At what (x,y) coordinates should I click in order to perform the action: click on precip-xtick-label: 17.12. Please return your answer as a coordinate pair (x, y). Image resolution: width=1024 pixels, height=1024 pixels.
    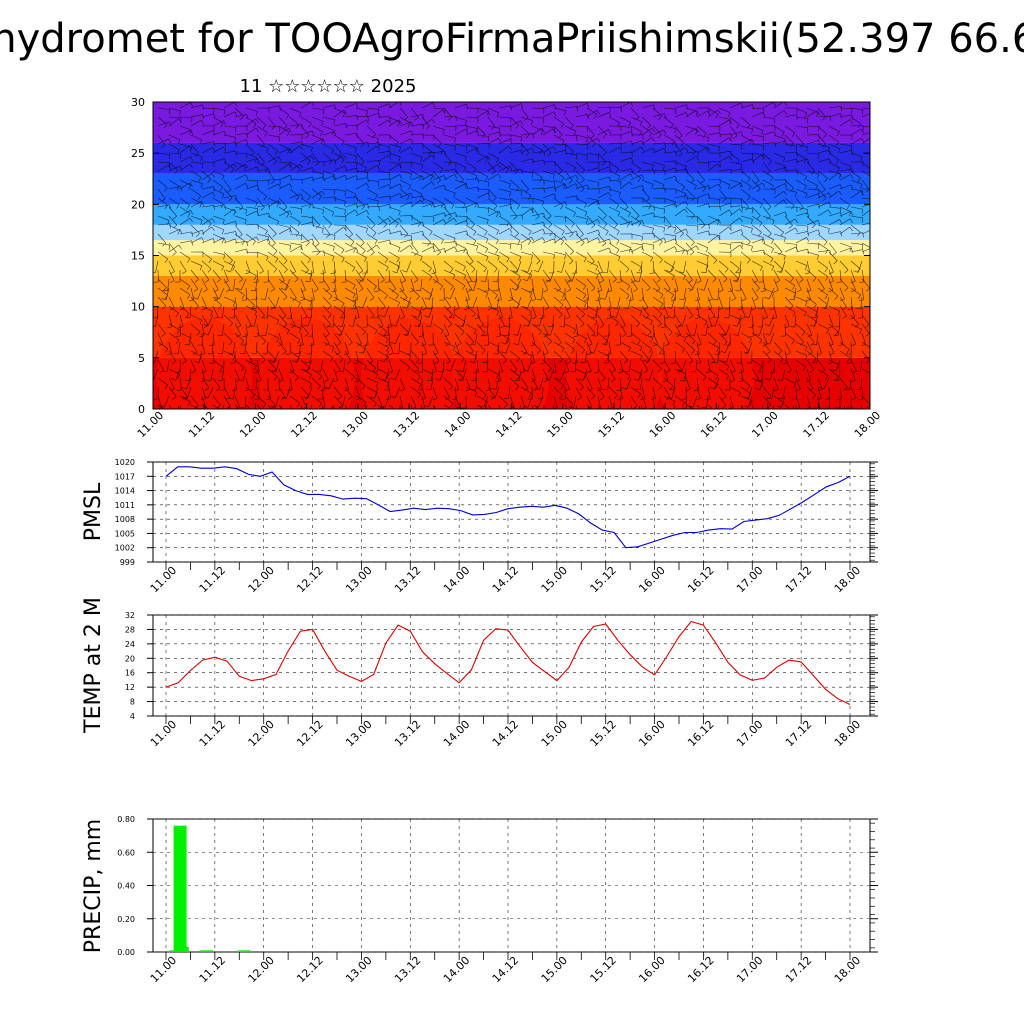
    Looking at the image, I should click on (798, 969).